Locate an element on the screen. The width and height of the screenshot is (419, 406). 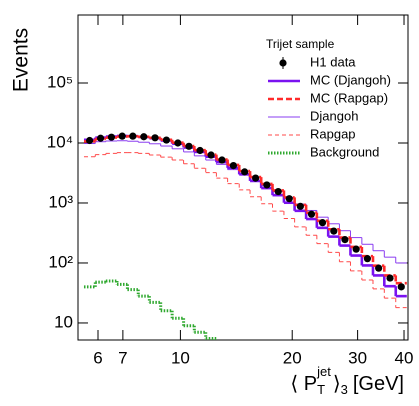
x-label-part: ⟨ P is located at coordinates (303, 384).